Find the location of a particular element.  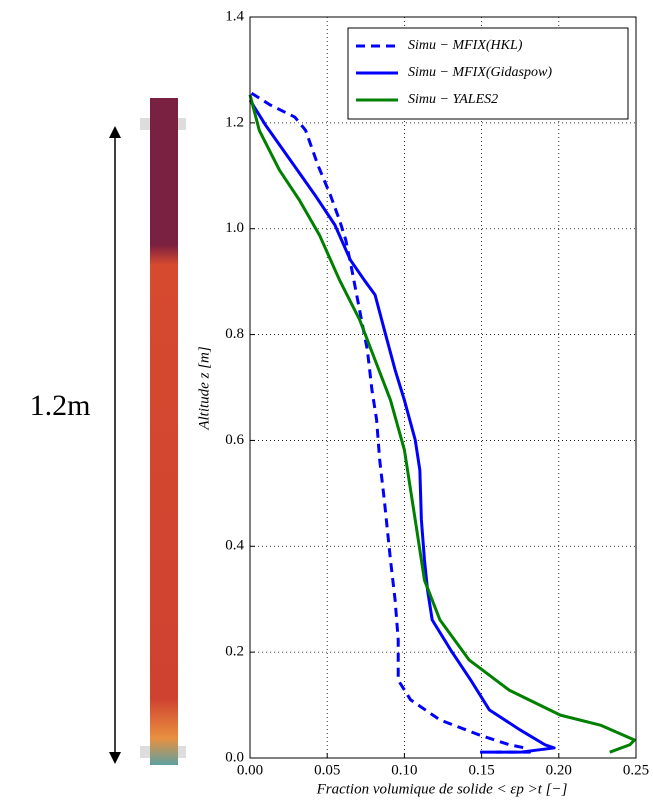

x-tick-label: 0.10 is located at coordinates (404, 770).